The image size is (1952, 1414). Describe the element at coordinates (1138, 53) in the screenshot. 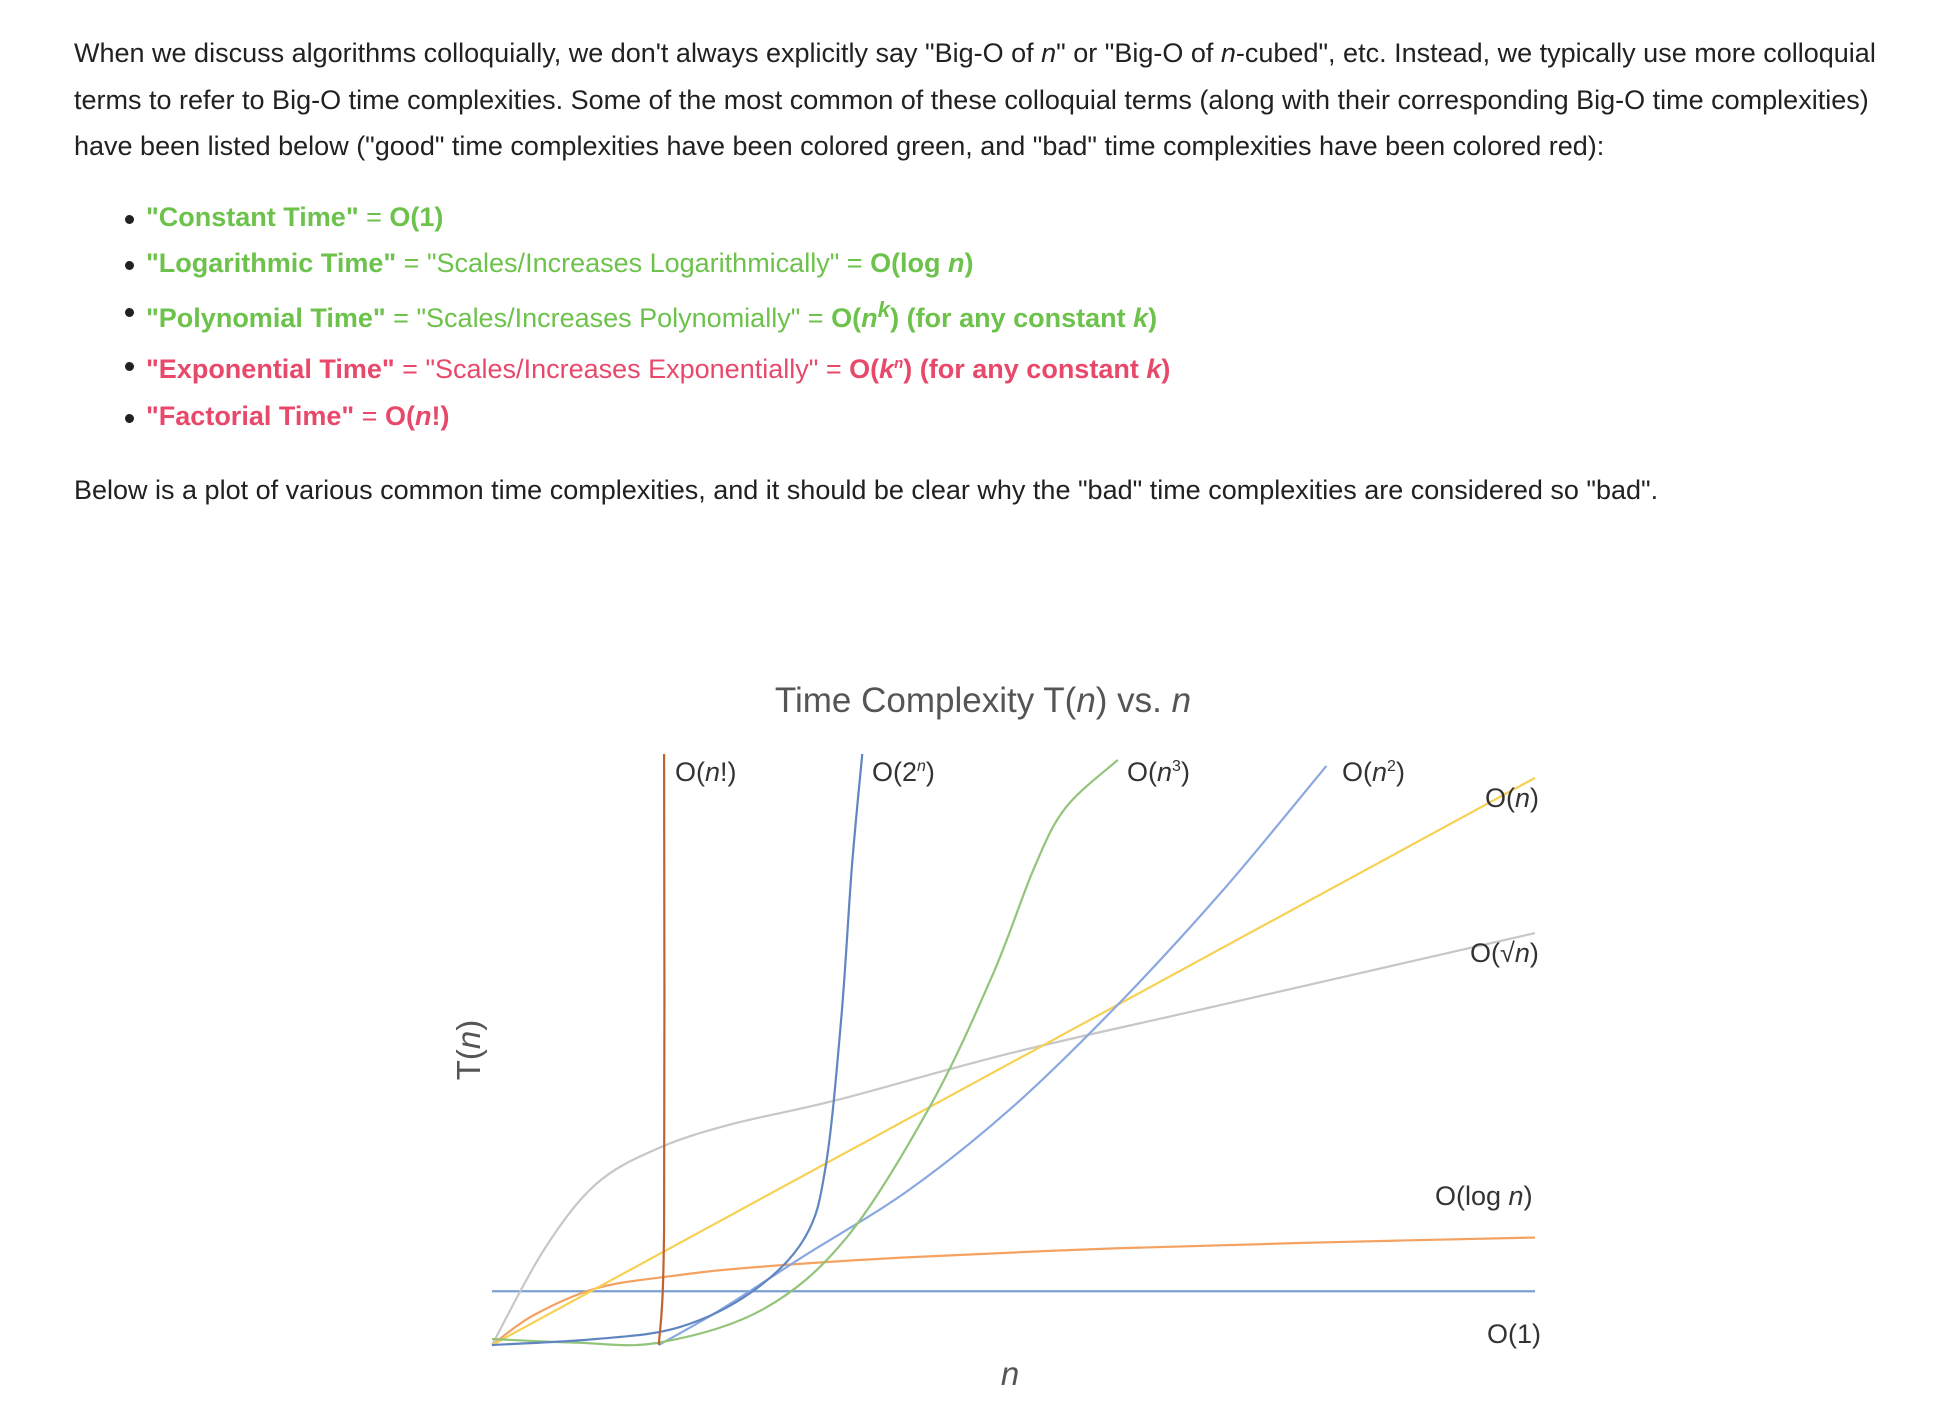

I see `intro-text-2: " or "Big-O of` at that location.